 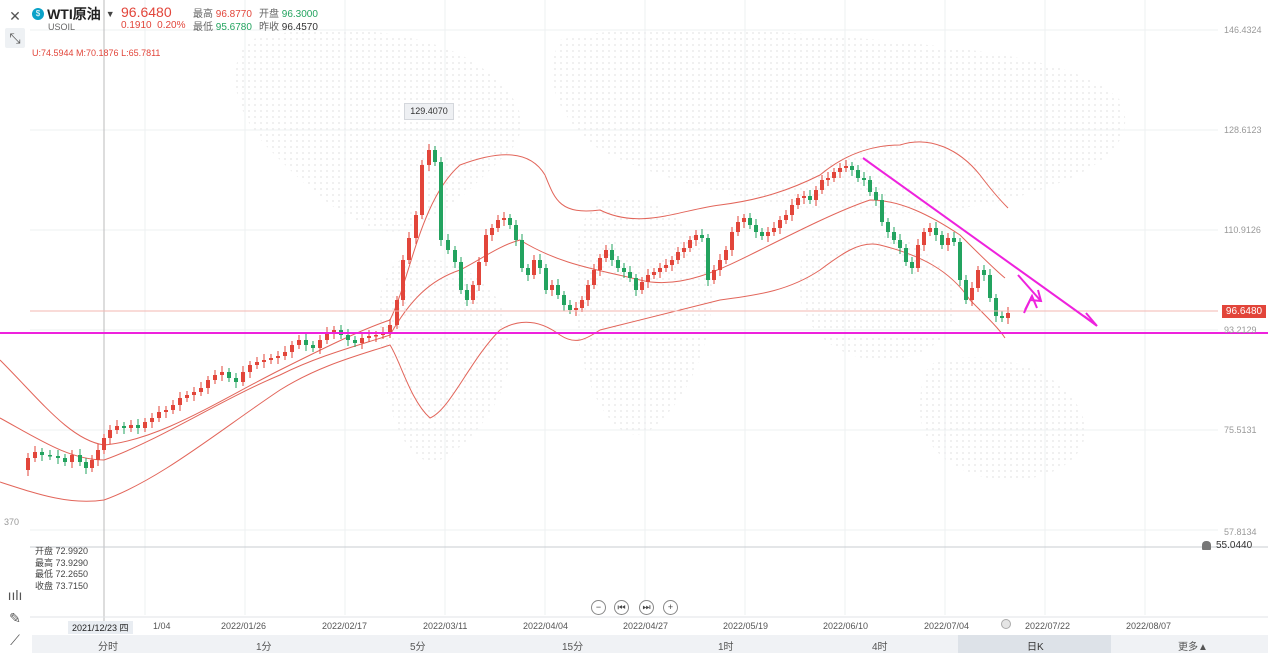 What do you see at coordinates (15, 38) in the screenshot?
I see `cursor-tool-icon: ⤡` at bounding box center [15, 38].